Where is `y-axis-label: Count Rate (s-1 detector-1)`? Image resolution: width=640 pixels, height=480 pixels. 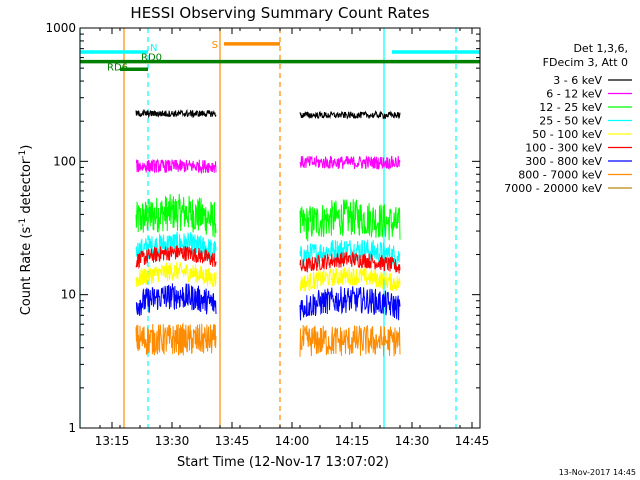
y-axis-label: Count Rate (s-1 detector-1) is located at coordinates (26, 230).